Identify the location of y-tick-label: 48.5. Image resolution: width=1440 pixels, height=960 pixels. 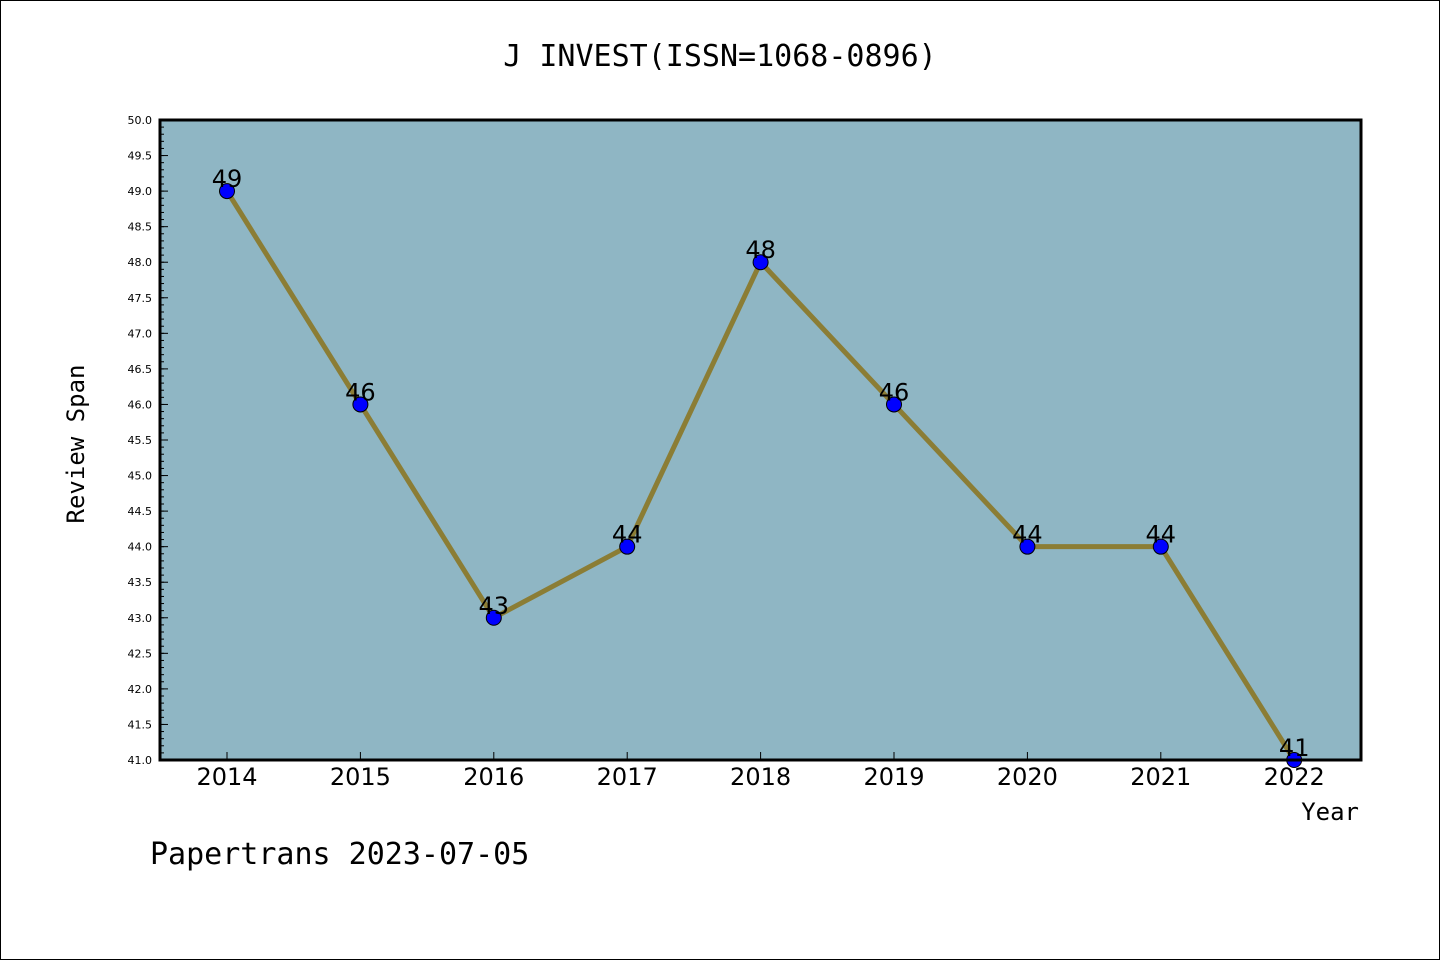
(140, 227).